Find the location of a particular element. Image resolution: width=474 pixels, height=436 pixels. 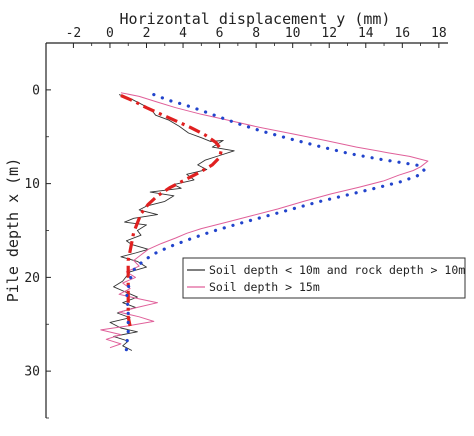

x-tick-label: 16 is located at coordinates (402, 33).